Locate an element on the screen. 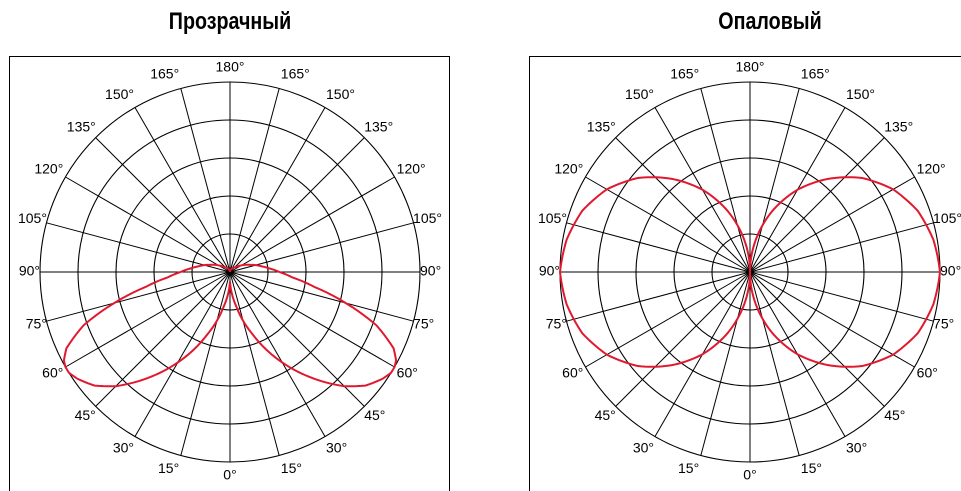  transparent-intensity-curve-left is located at coordinates (146, 325).